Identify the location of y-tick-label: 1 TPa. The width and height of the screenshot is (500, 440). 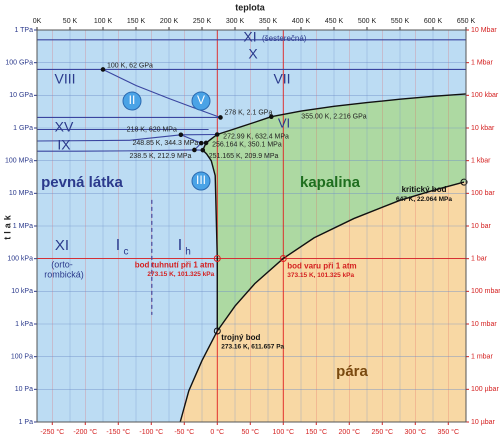
(23, 30).